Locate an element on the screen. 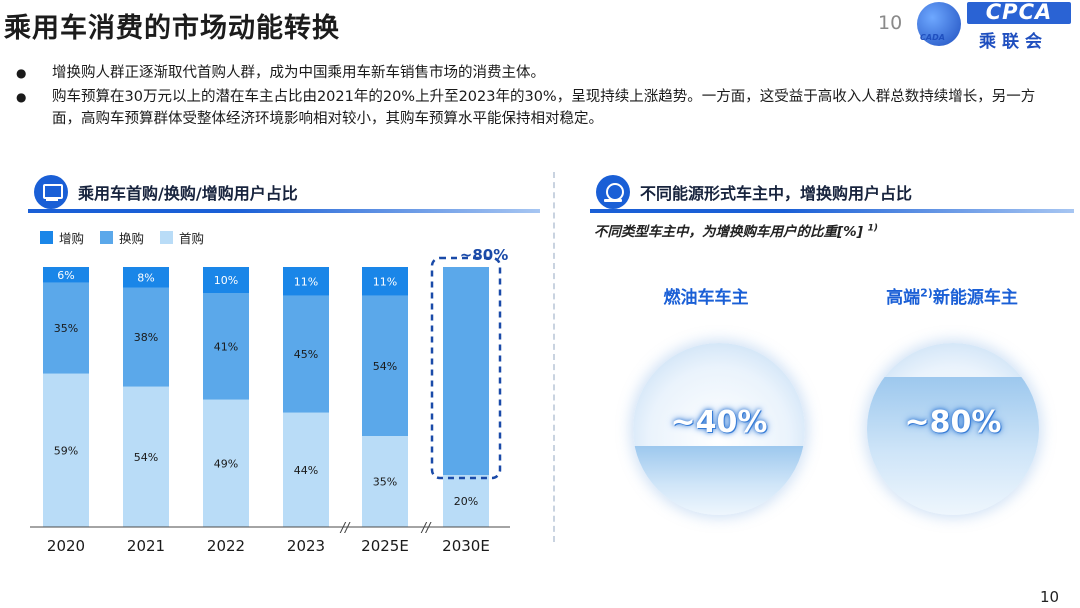  left-panel-header: 乘用车首购/换购/增购用户占比 is located at coordinates (166, 192).